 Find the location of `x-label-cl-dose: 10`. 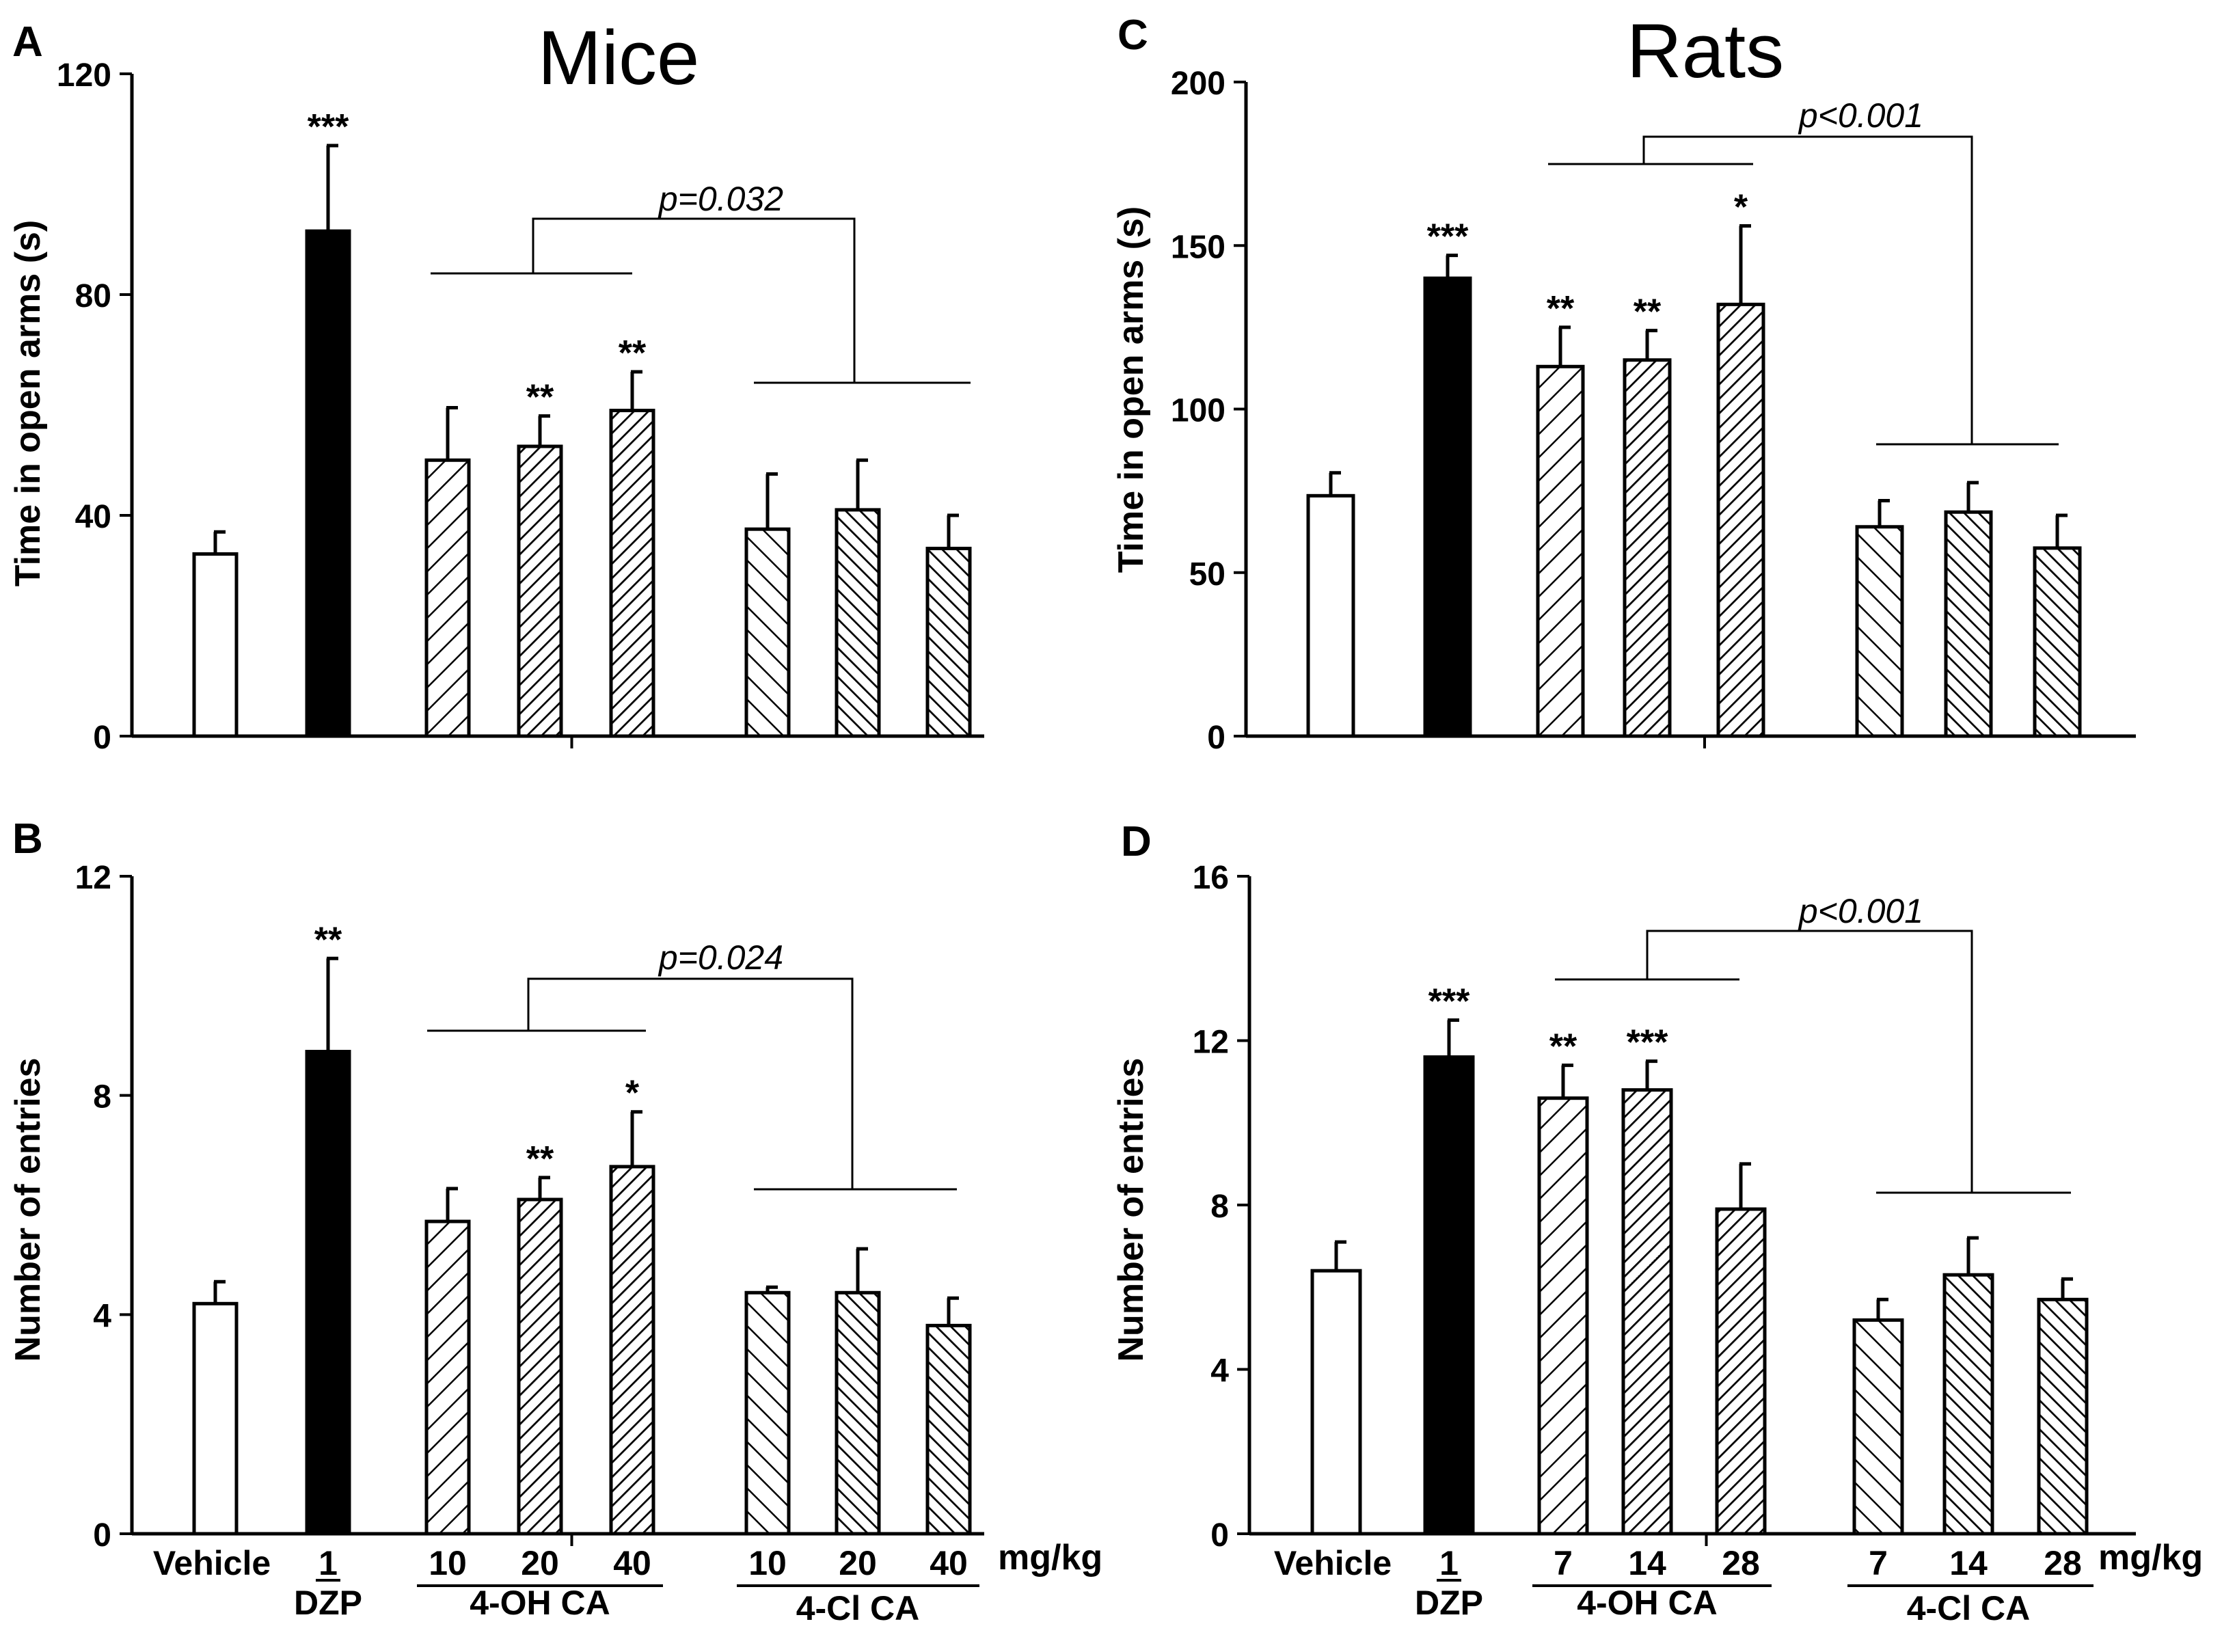

x-label-cl-dose: 10 is located at coordinates (767, 1563).